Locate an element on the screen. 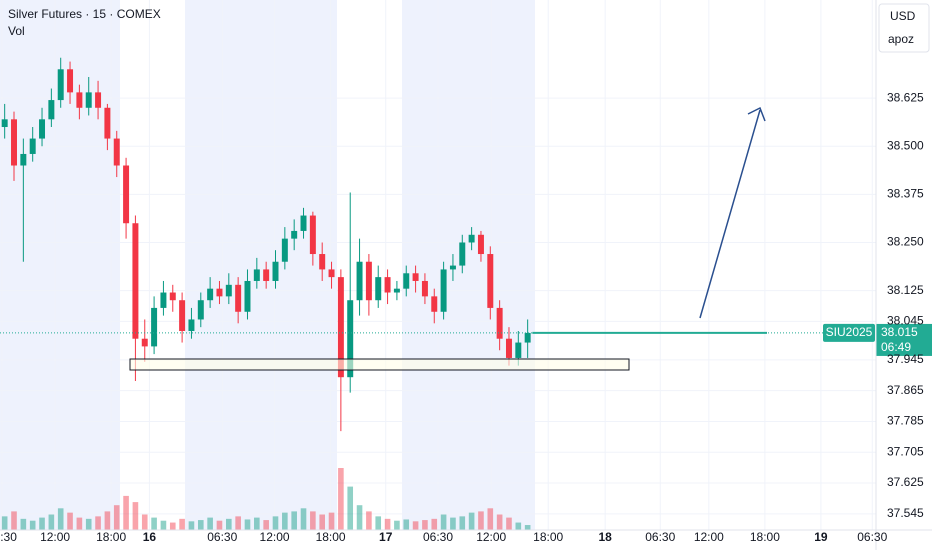 The image size is (932, 550). arrow-head is located at coordinates (756, 114).